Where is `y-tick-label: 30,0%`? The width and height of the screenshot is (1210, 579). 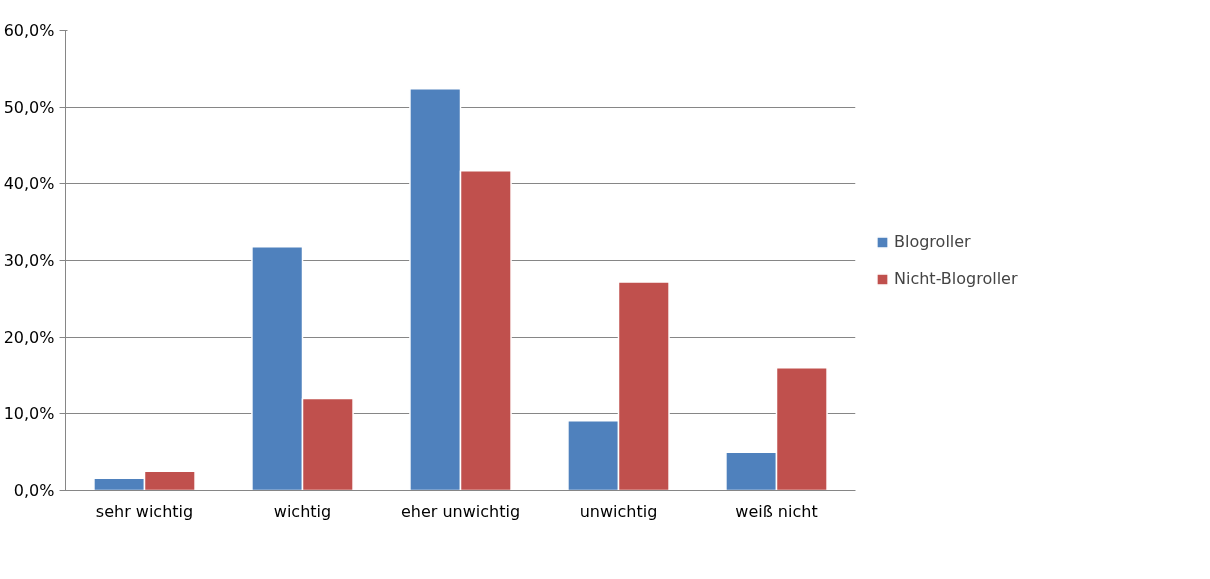
y-tick-label: 30,0% is located at coordinates (29, 260).